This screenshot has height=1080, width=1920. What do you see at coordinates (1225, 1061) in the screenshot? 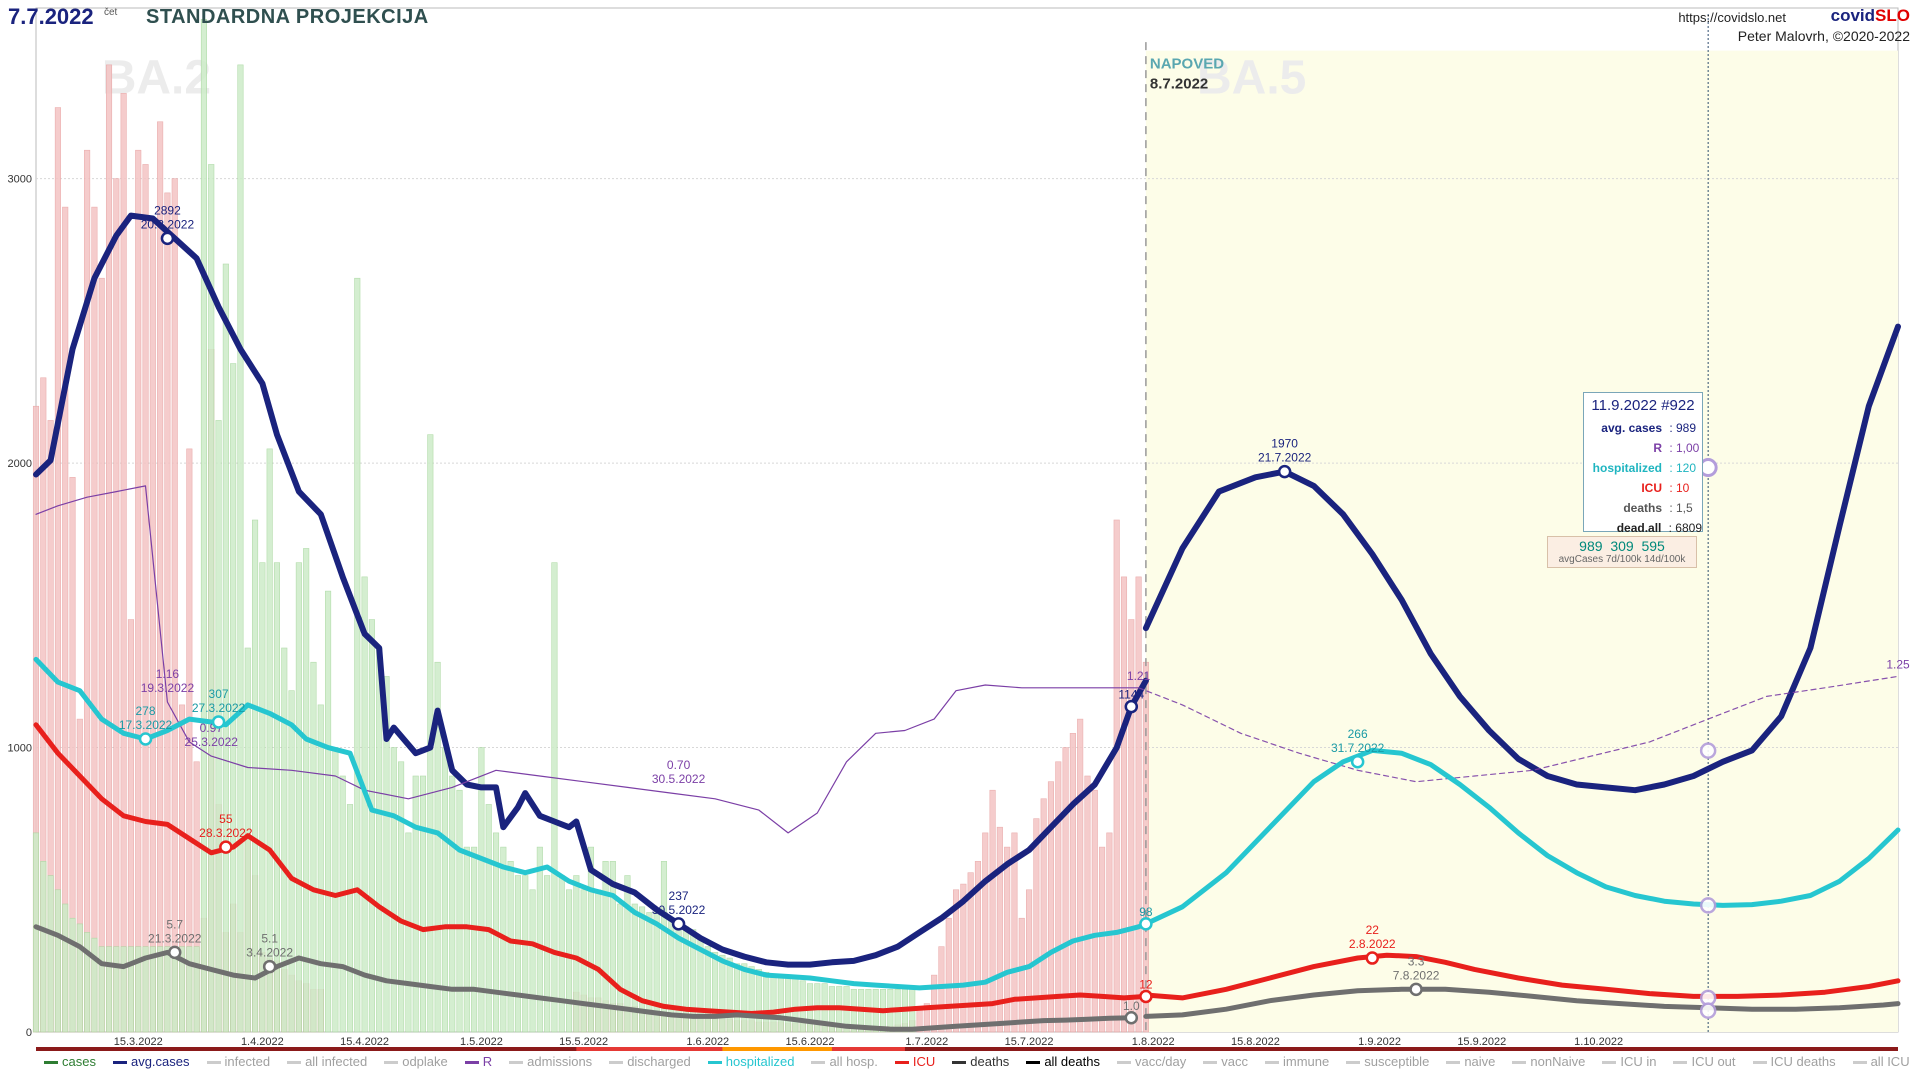
I see `legend-item: vacc` at bounding box center [1225, 1061].